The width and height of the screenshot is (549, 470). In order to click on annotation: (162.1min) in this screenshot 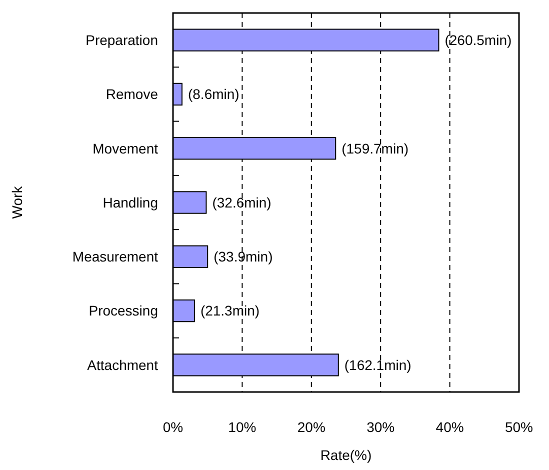, I will do `click(378, 364)`.